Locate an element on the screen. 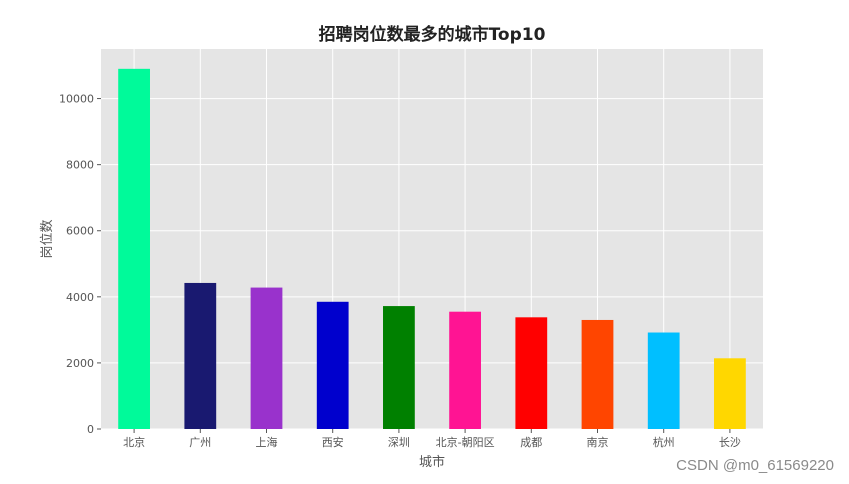 The height and width of the screenshot is (484, 849). y-tick-label: 2000 is located at coordinates (80, 363).